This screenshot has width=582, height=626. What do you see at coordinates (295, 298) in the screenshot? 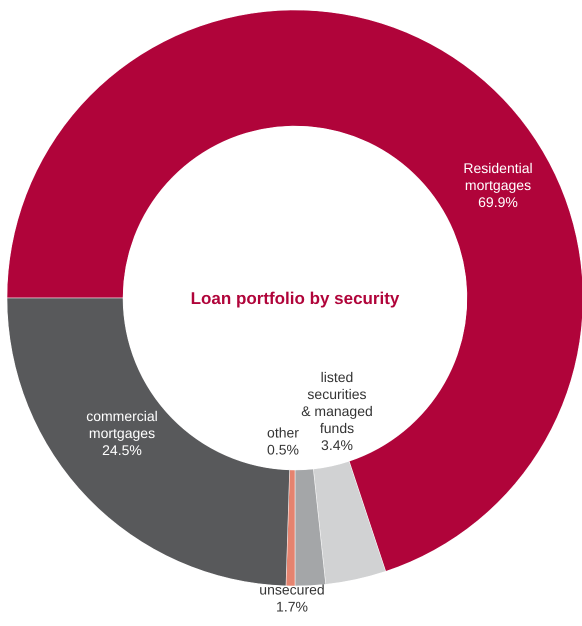
I see `text: Loan portfolio by security` at bounding box center [295, 298].